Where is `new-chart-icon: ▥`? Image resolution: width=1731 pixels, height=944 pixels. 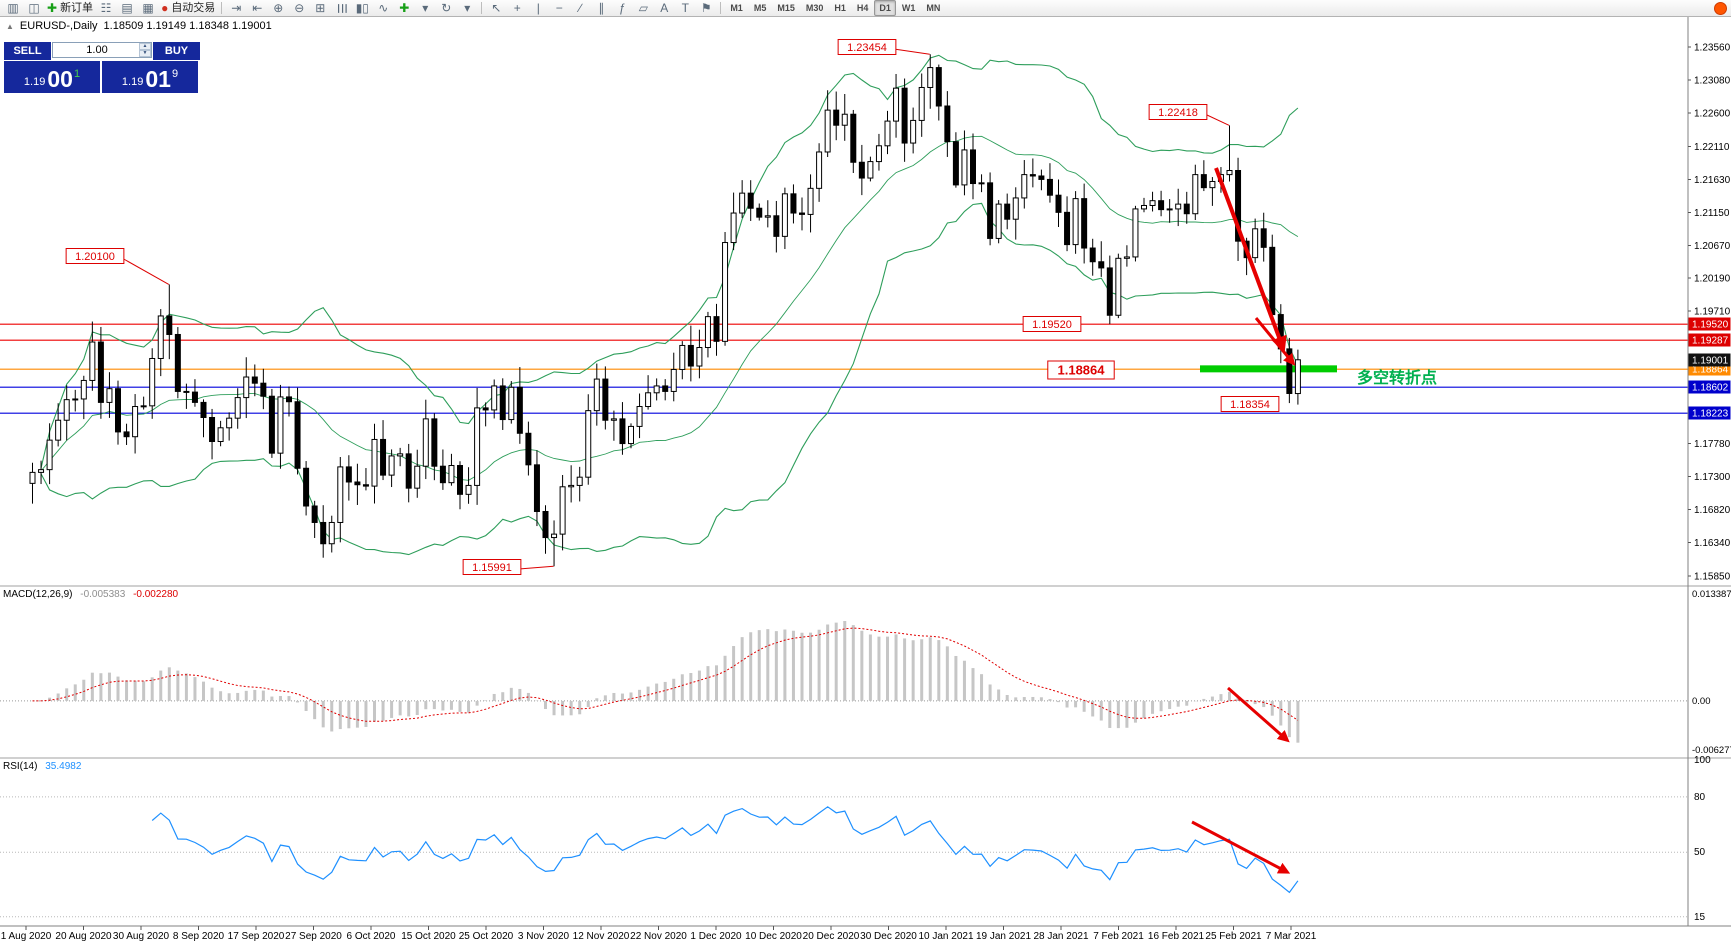
new-chart-icon: ▥ is located at coordinates (13, 8).